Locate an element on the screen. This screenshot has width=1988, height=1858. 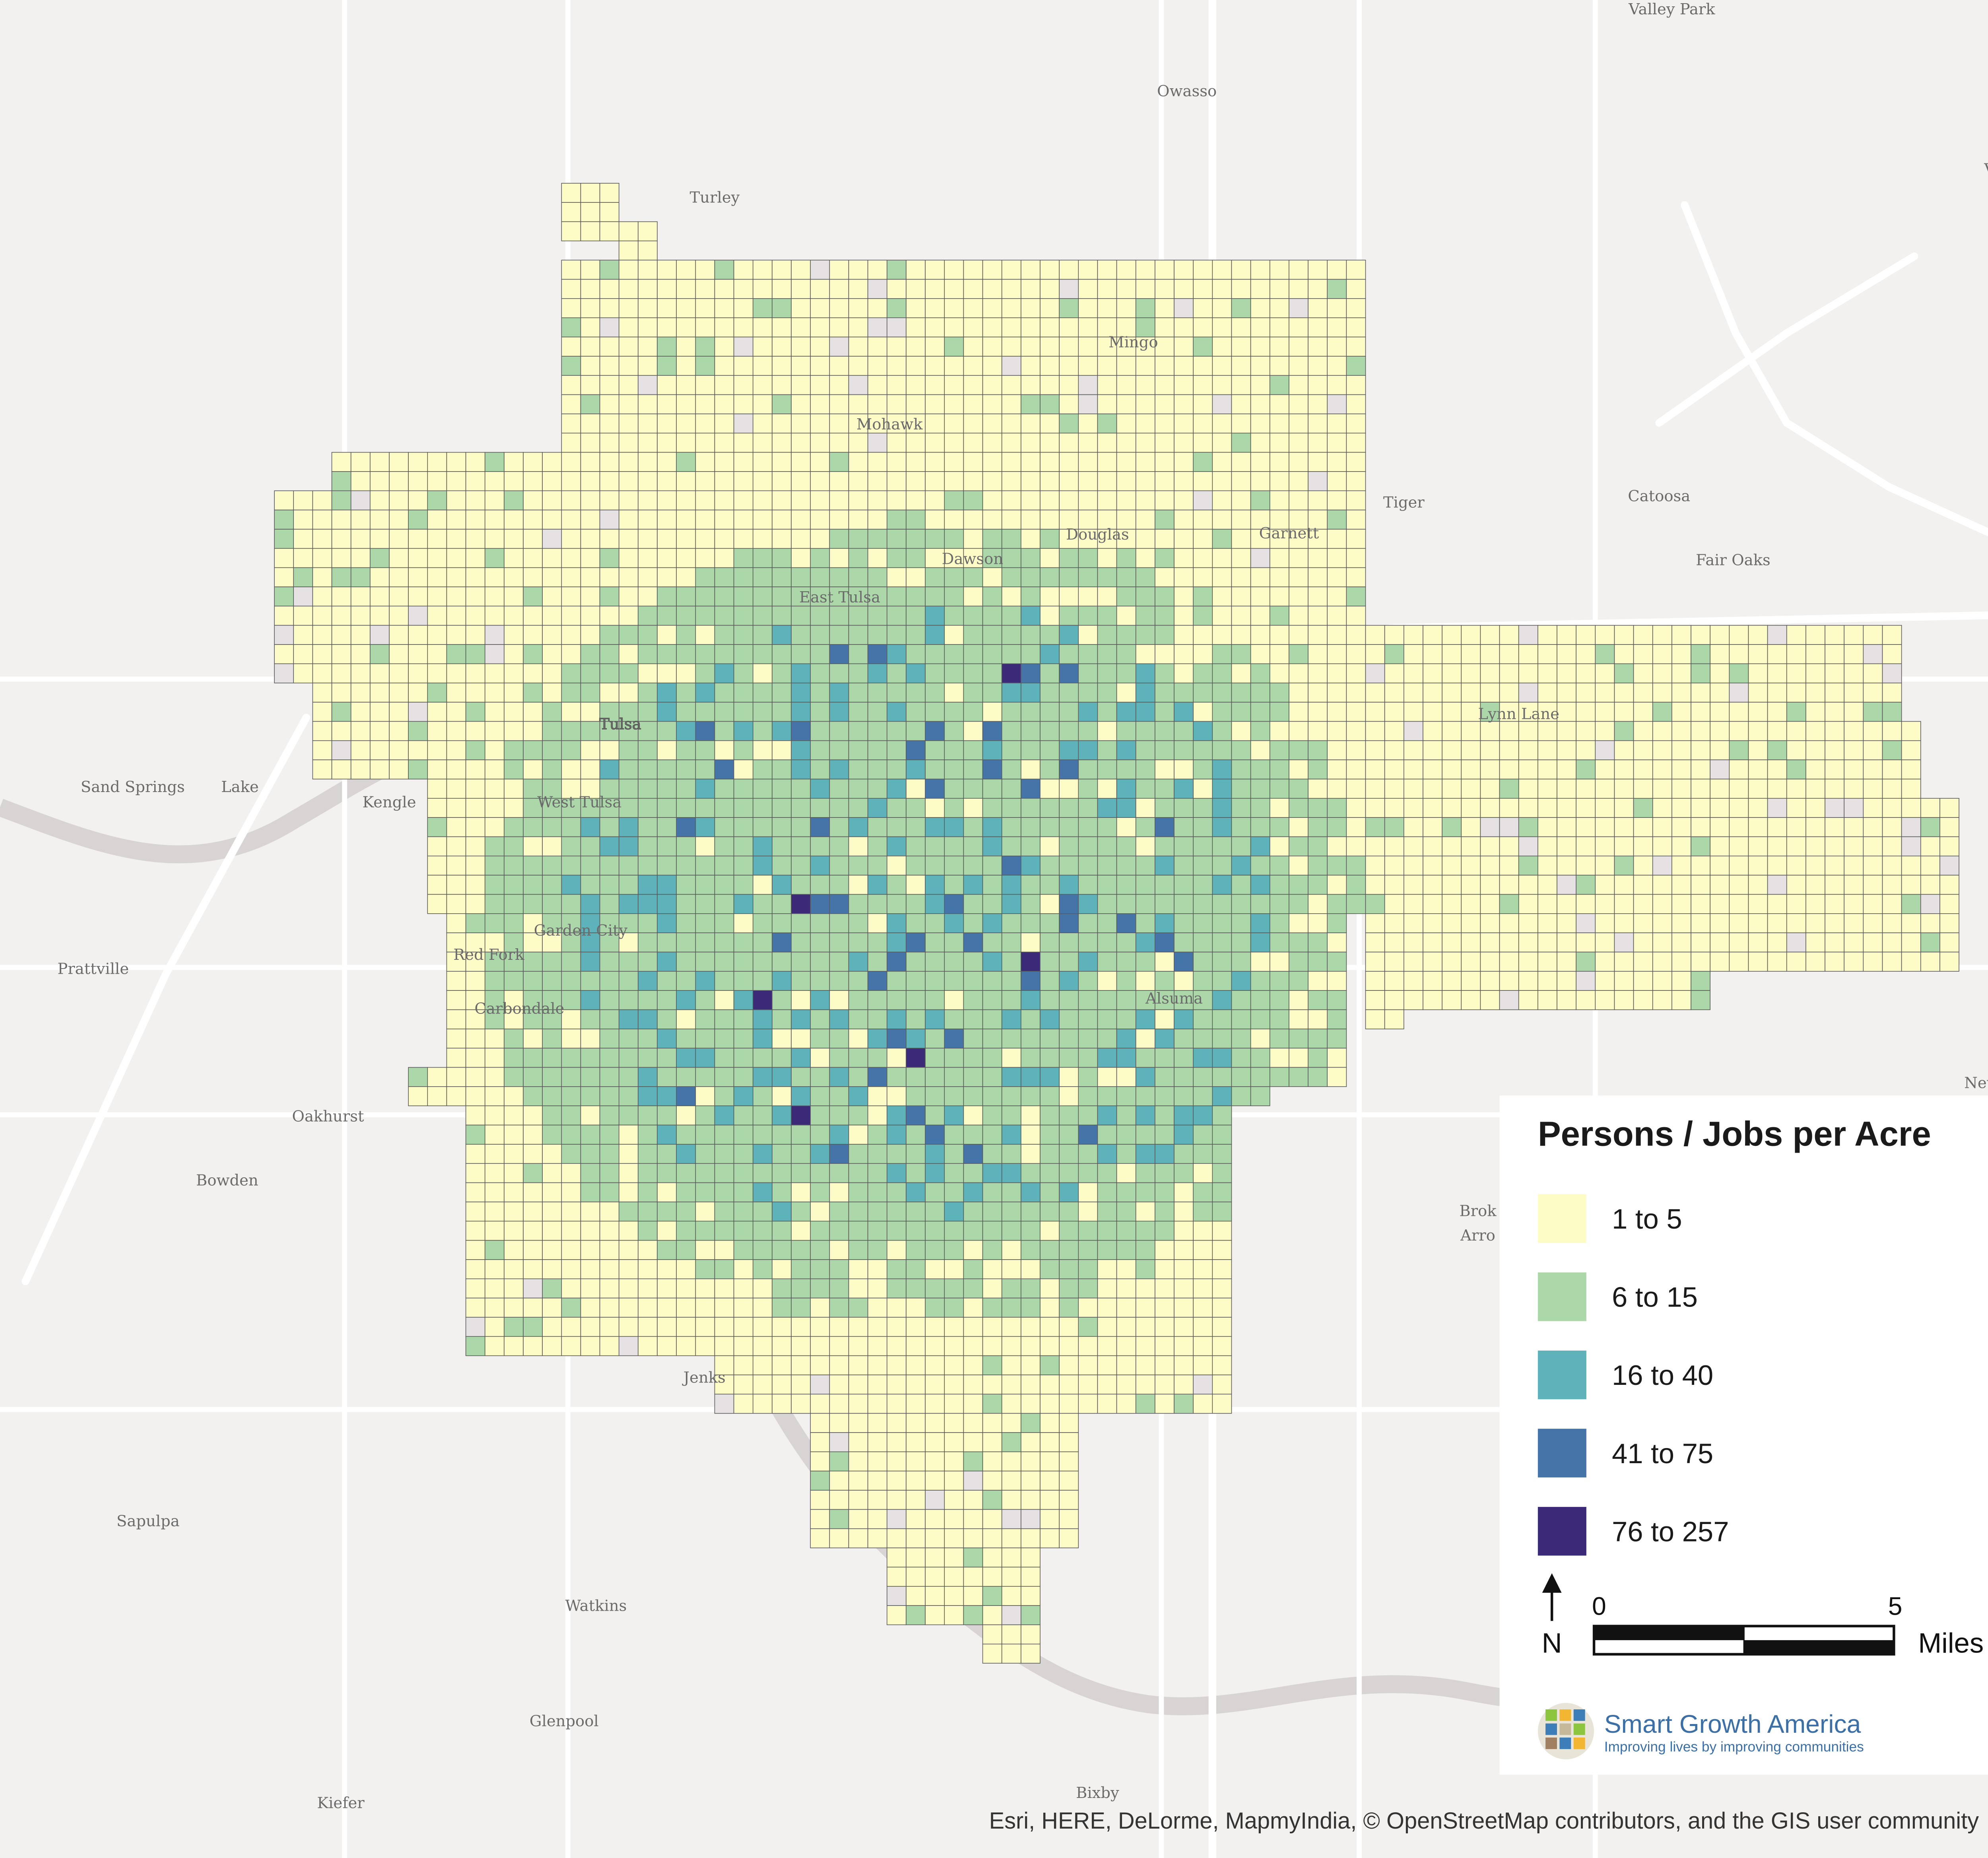
north-arrow is located at coordinates (1552, 1597).